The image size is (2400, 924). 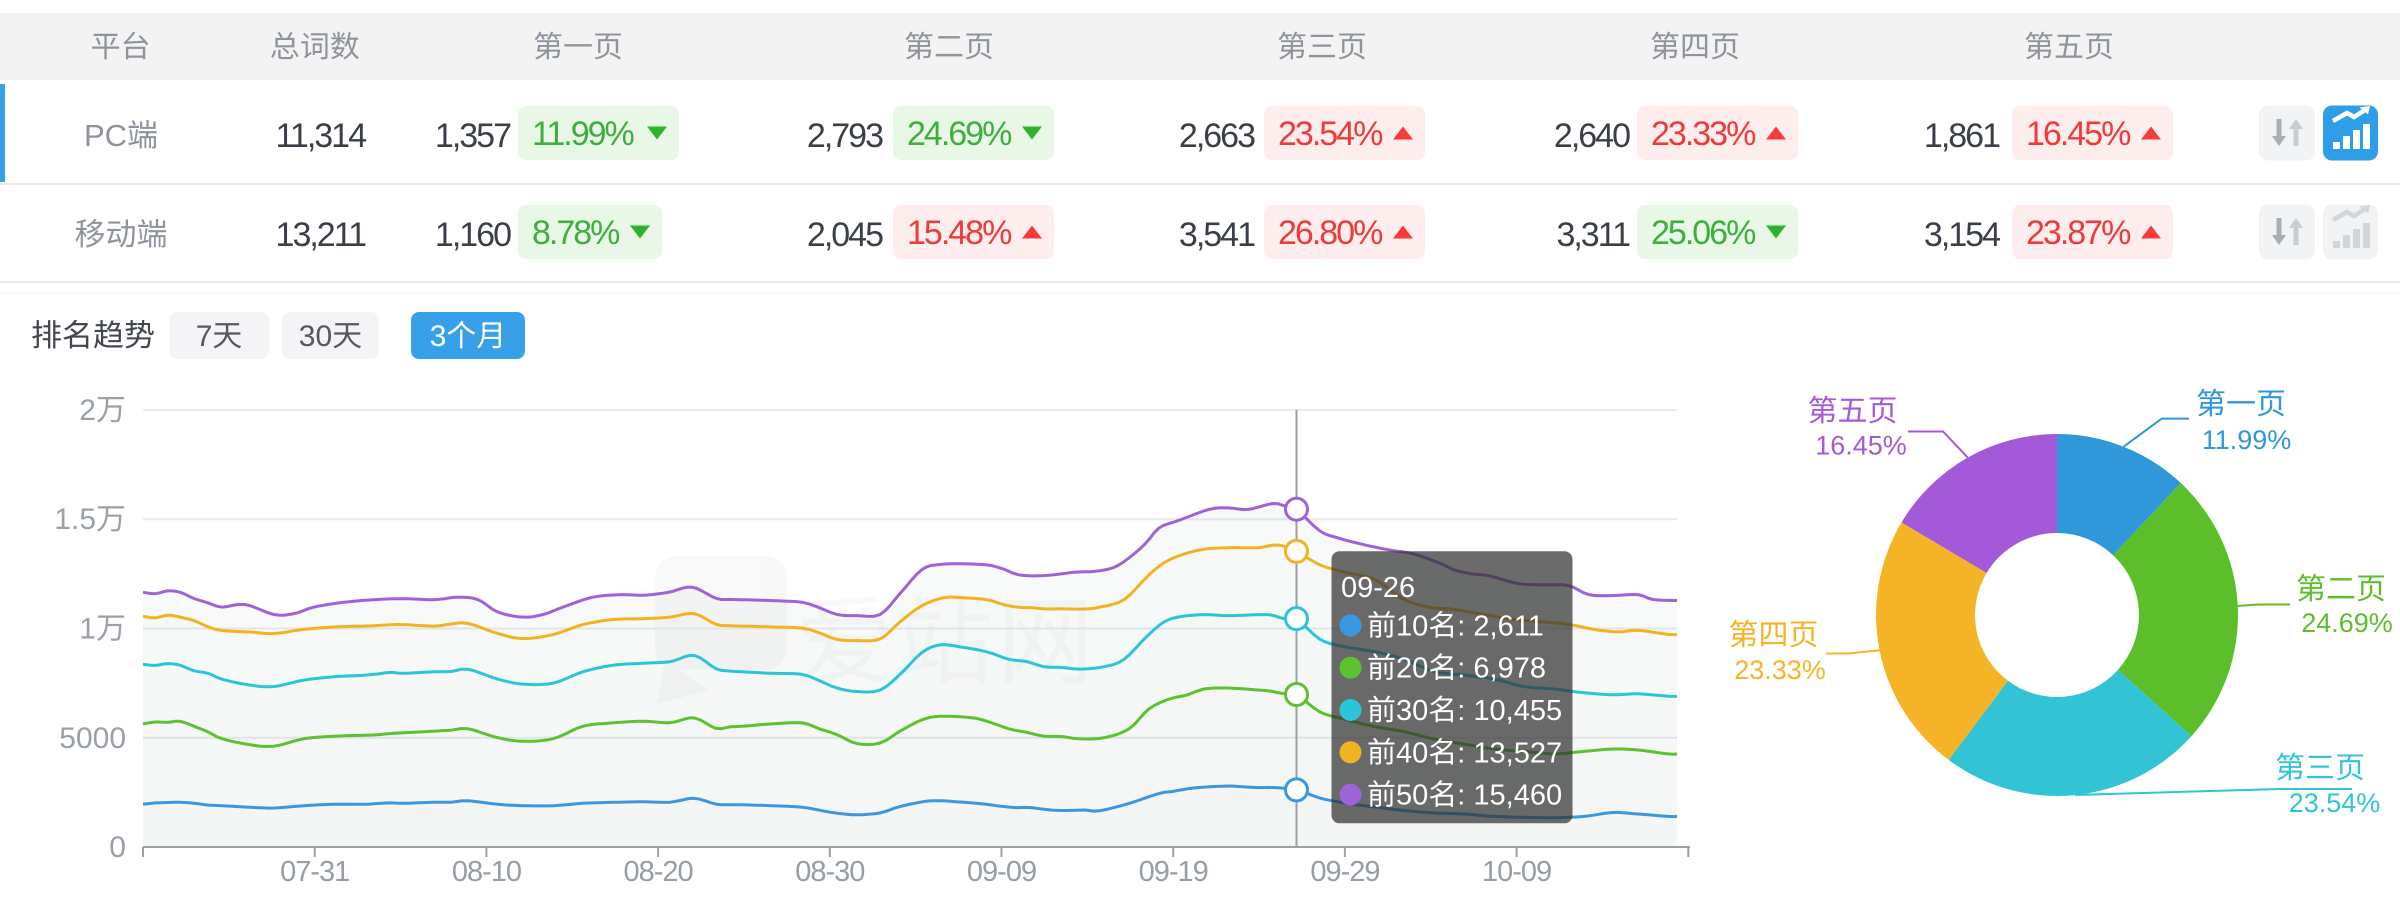 What do you see at coordinates (1412, 796) in the screenshot?
I see `svg-text: 50` at bounding box center [1412, 796].